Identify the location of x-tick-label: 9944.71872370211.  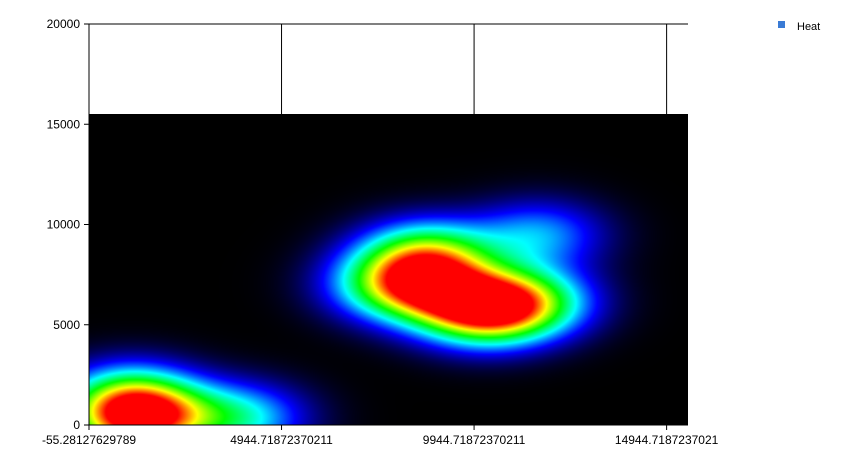
(474, 440).